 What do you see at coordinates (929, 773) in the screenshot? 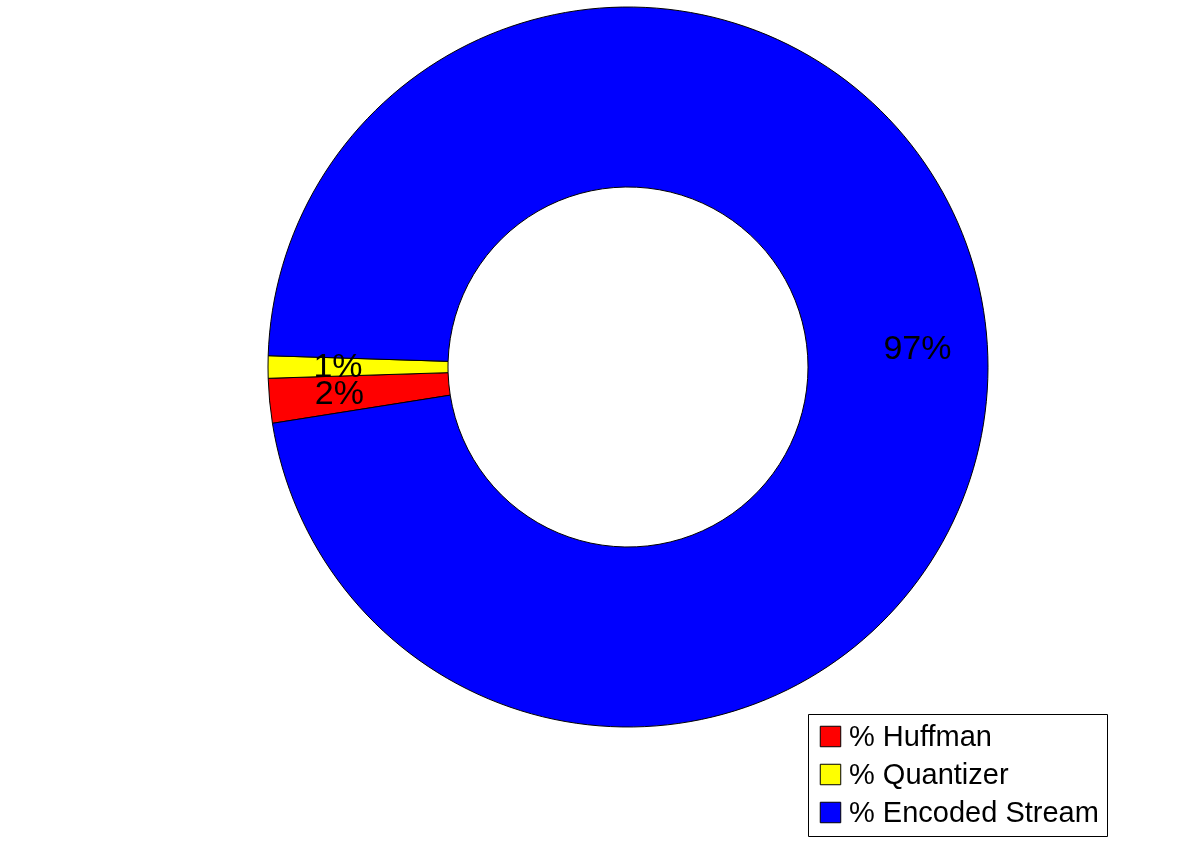
I see `legend-label: % Quantizer` at bounding box center [929, 773].